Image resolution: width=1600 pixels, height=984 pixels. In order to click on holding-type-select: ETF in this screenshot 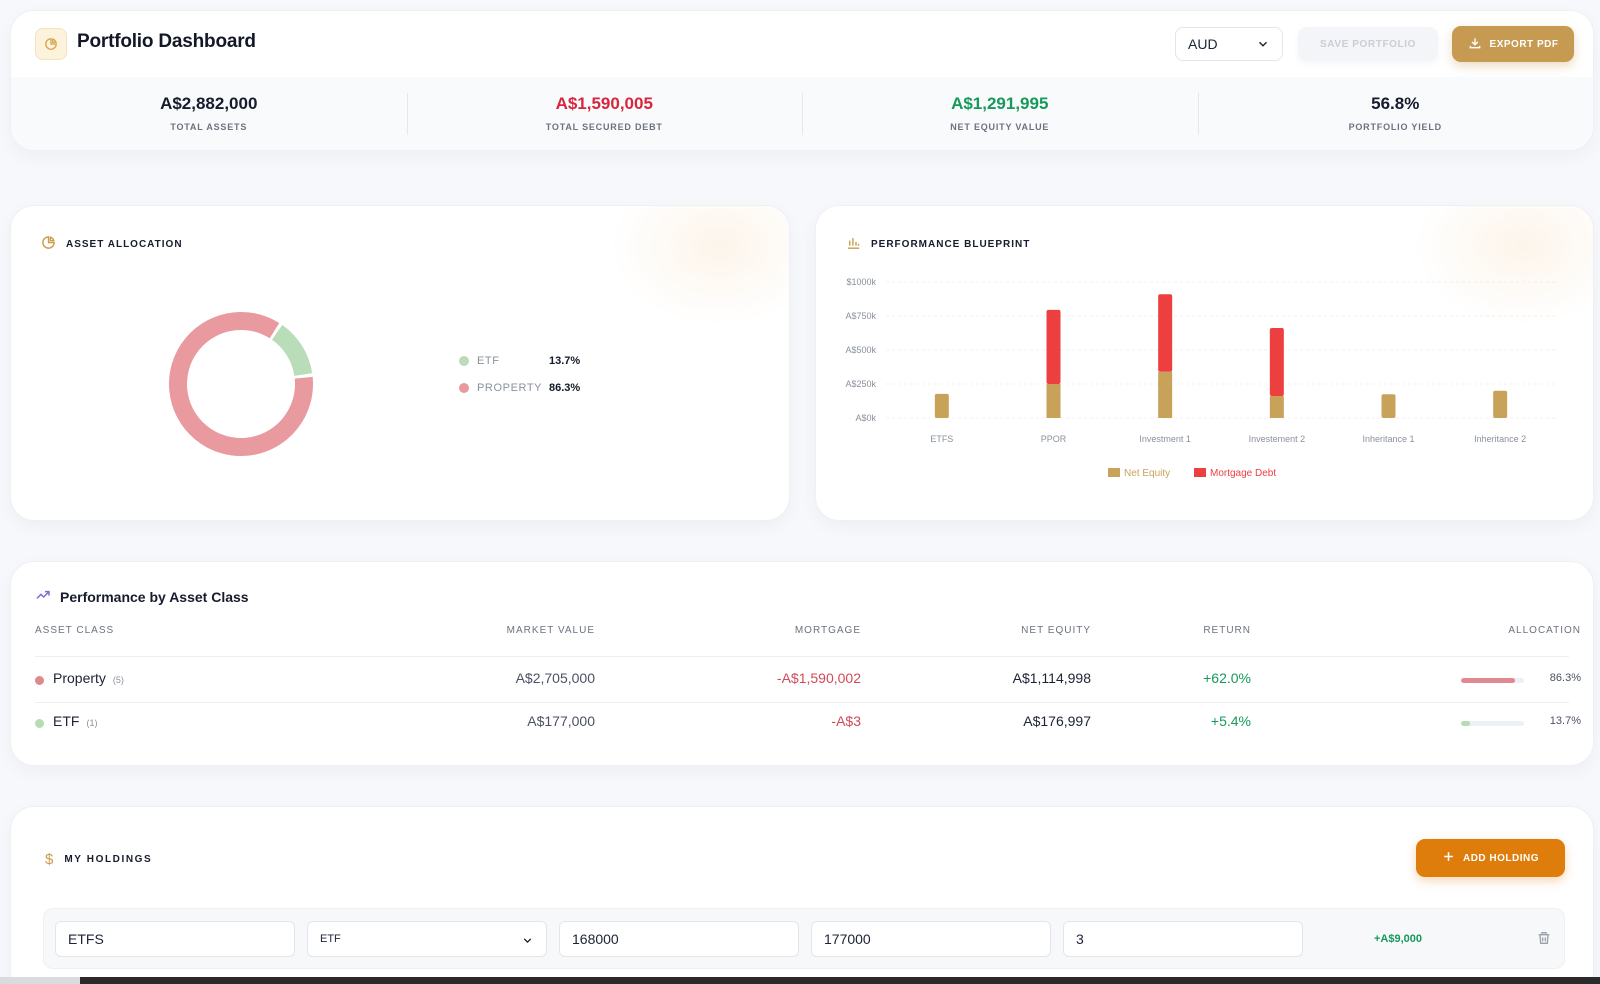, I will do `click(427, 939)`.